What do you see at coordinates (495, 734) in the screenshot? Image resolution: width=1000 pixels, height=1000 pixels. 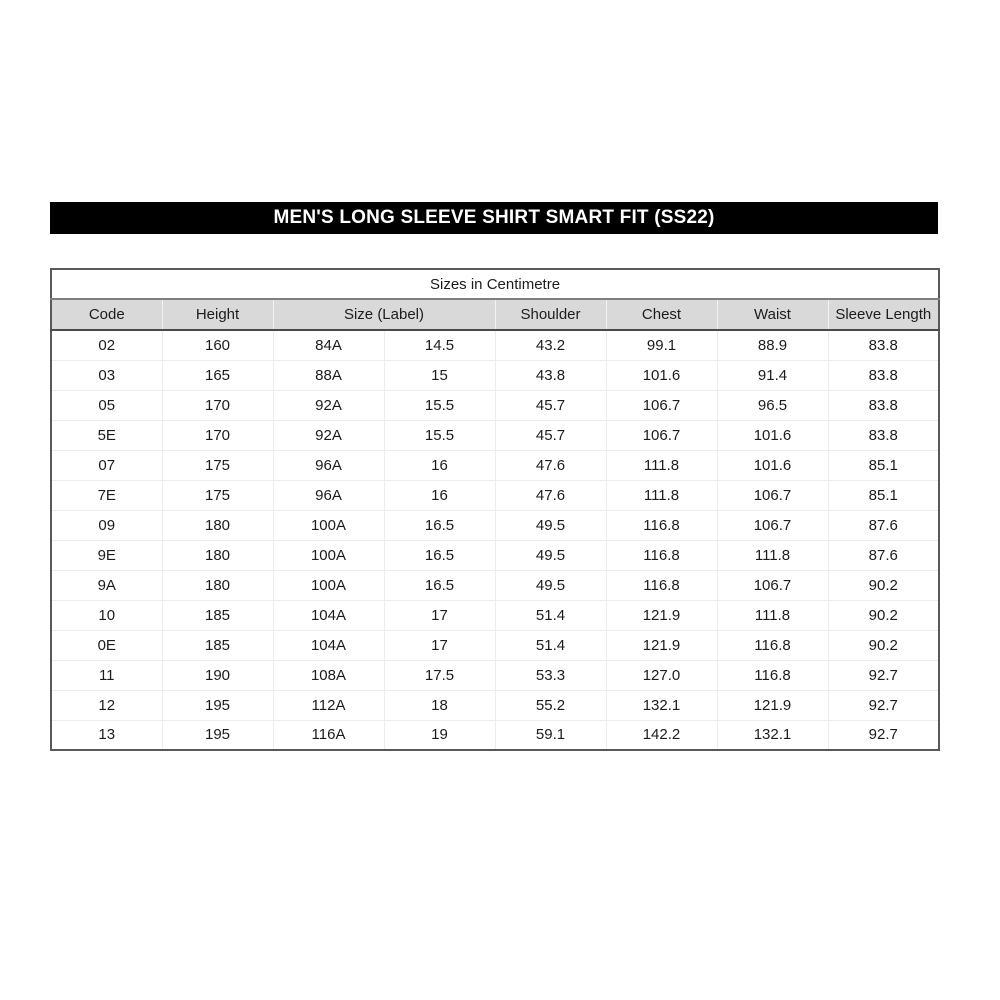 I see `table-row: 13 195 116A 19 59.1 142.2 132.1 92.7` at bounding box center [495, 734].